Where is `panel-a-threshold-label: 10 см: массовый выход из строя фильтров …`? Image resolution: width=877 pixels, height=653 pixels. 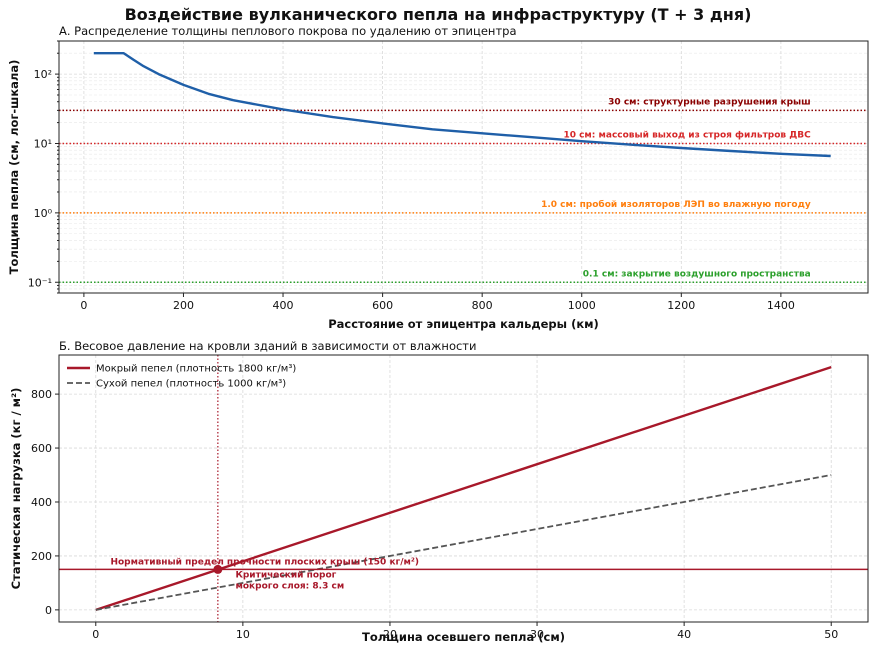
panel-a-threshold-label: 10 см: массовый выход из строя фильтров … is located at coordinates (687, 135).